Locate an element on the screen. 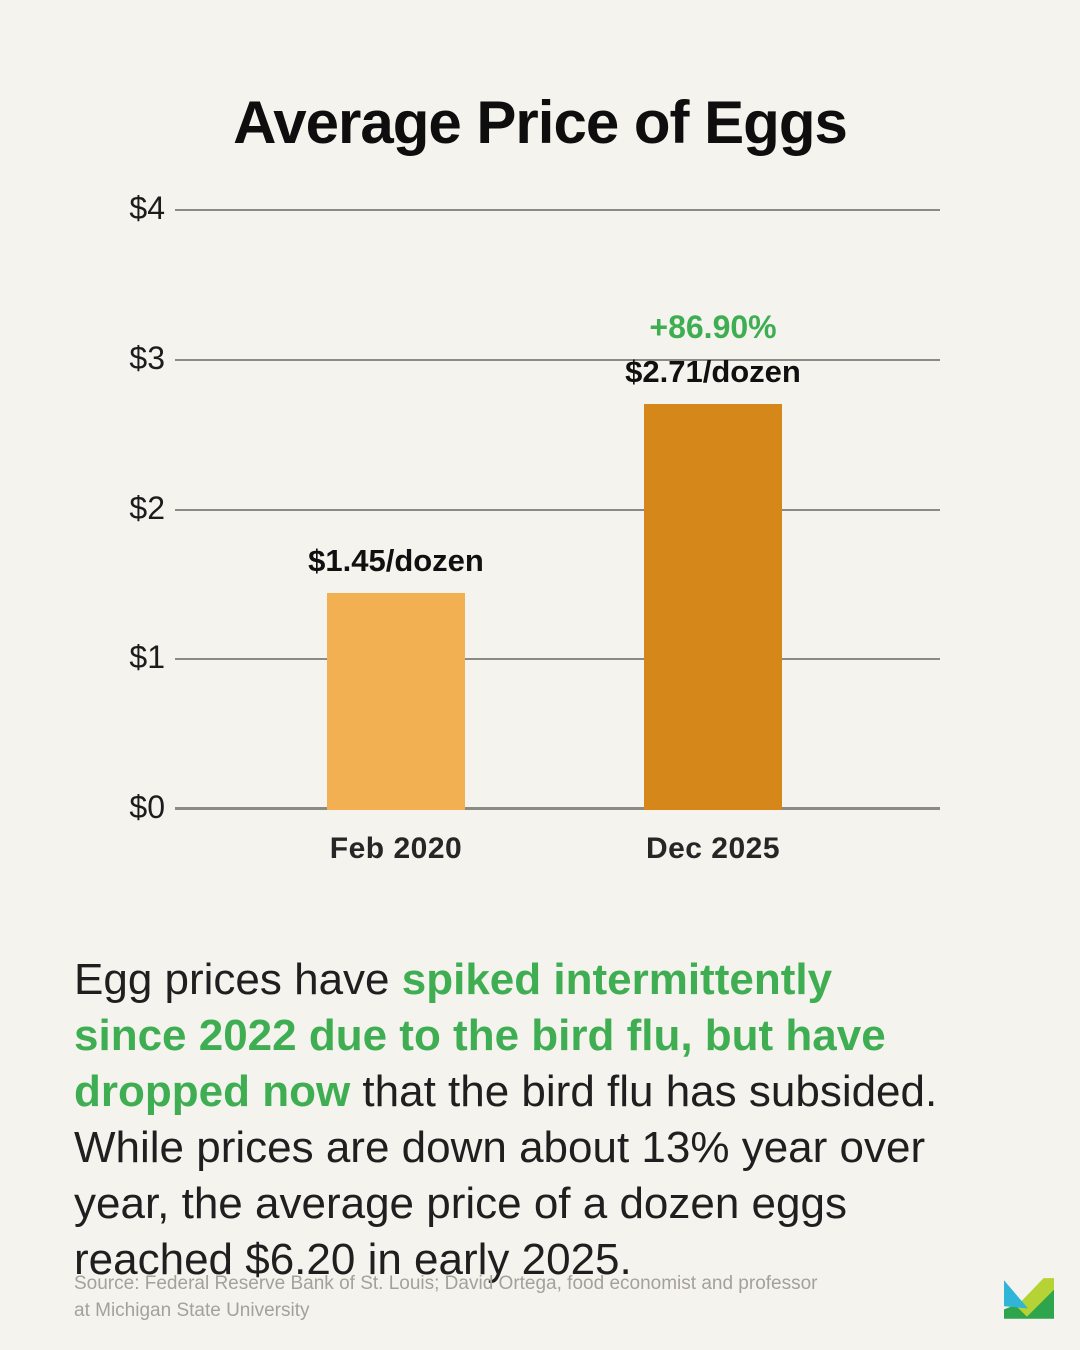 This screenshot has width=1080, height=1350. bar-dec-2025 is located at coordinates (713, 607).